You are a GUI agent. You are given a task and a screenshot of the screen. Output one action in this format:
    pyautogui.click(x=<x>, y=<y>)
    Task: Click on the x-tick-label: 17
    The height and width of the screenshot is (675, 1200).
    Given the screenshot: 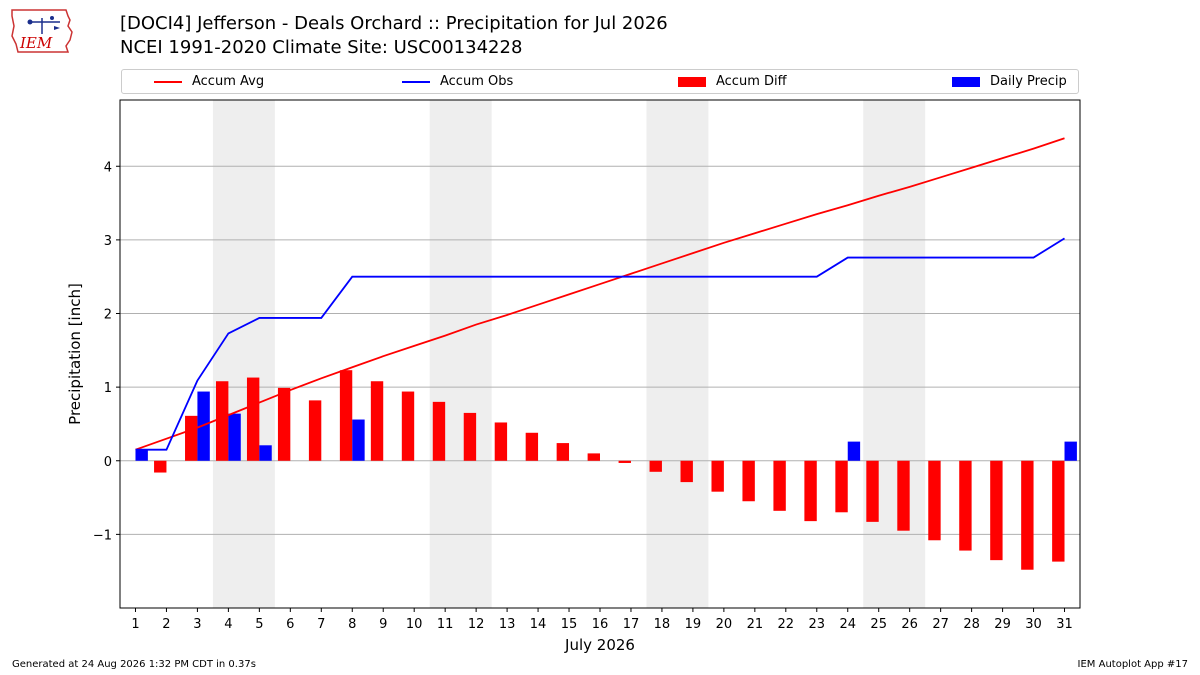 What is the action you would take?
    pyautogui.click(x=631, y=624)
    